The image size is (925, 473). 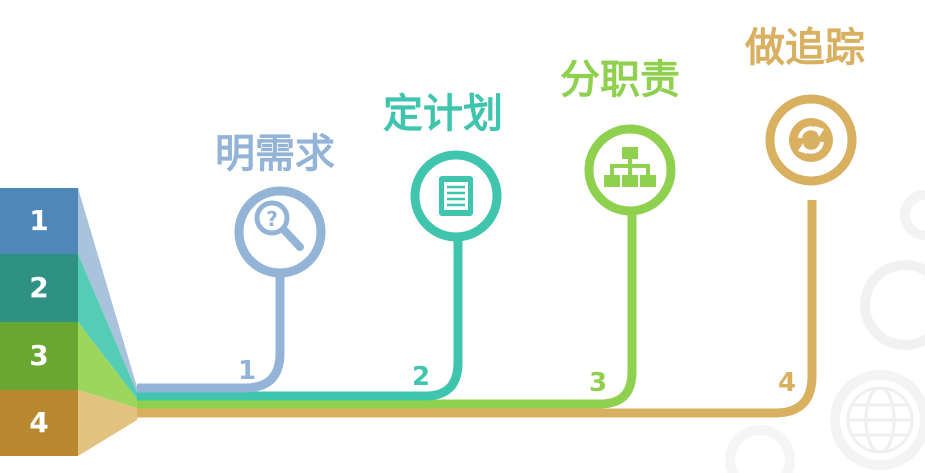 I want to click on refresh-cycle-icon, so click(x=811, y=140).